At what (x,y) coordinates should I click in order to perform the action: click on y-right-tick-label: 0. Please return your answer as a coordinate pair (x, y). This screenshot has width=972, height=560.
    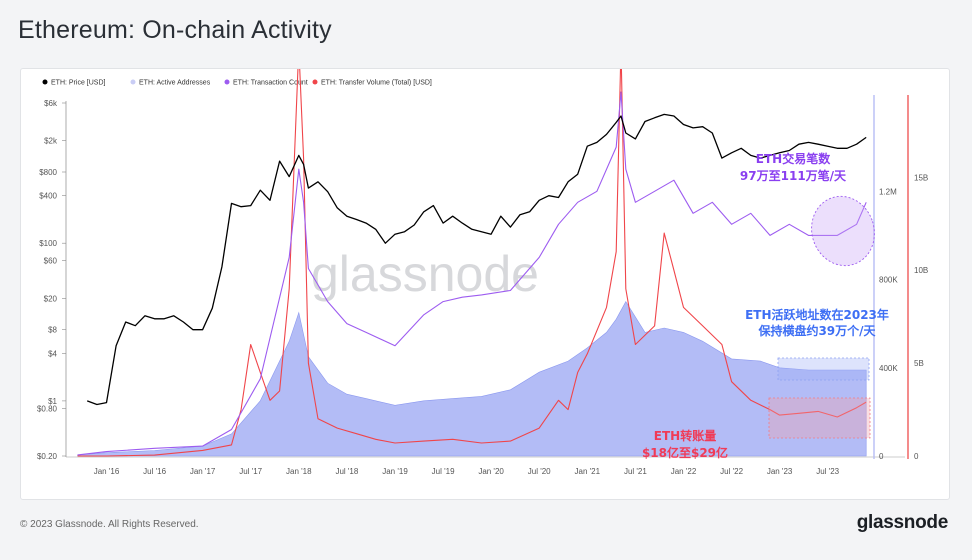
    Looking at the image, I should click on (916, 456).